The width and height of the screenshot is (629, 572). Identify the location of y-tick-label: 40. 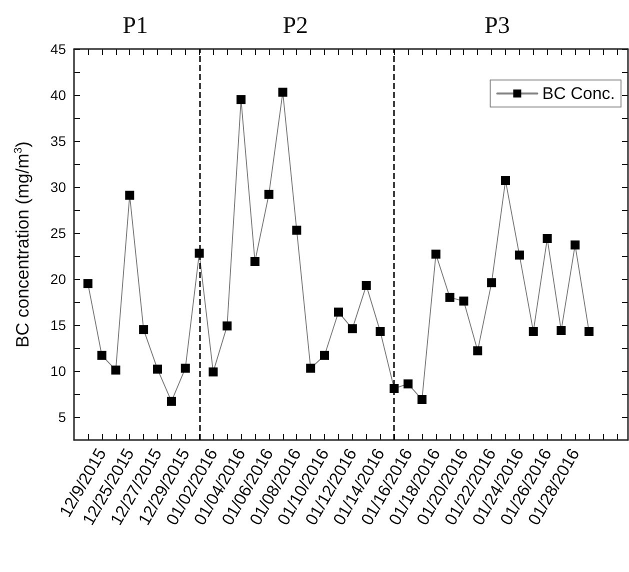
(58, 95).